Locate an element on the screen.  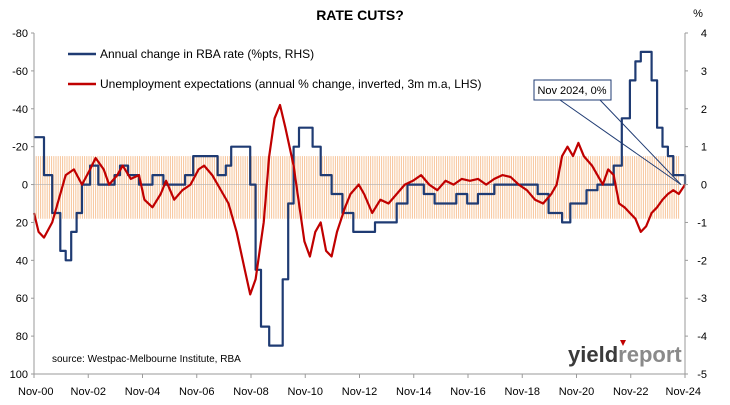
x-tick-label: Nov-04 is located at coordinates (142, 392).